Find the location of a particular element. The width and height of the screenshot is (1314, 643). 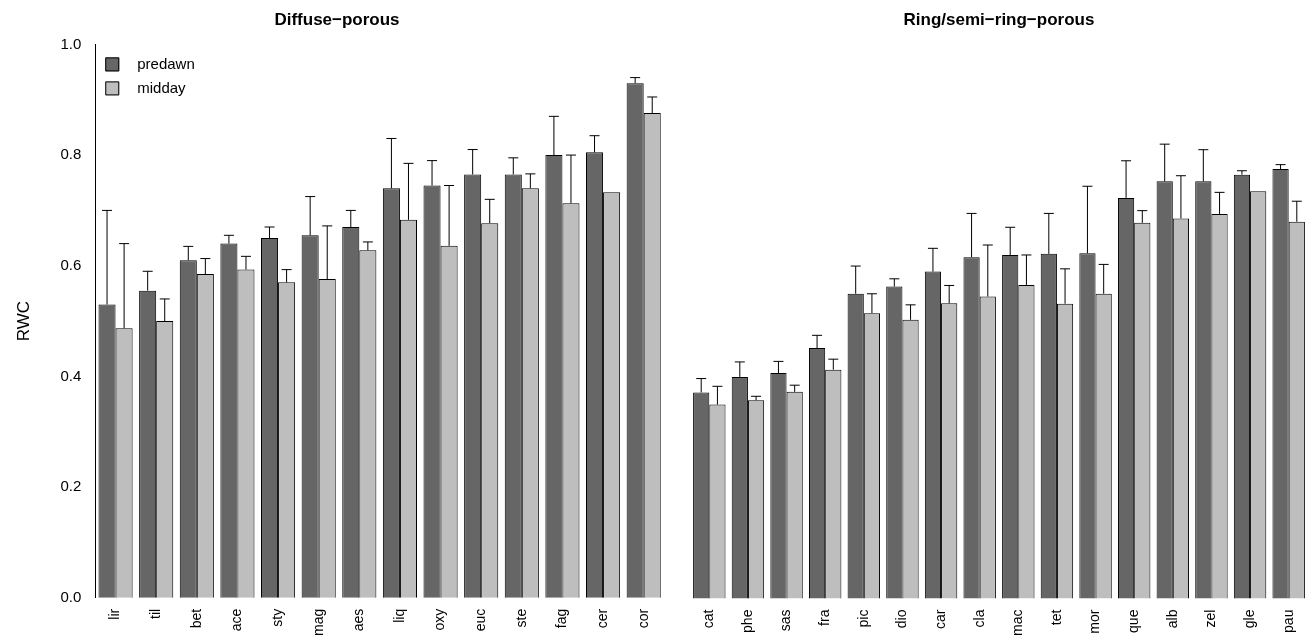

x-tick-label: mor is located at coordinates (1094, 621).